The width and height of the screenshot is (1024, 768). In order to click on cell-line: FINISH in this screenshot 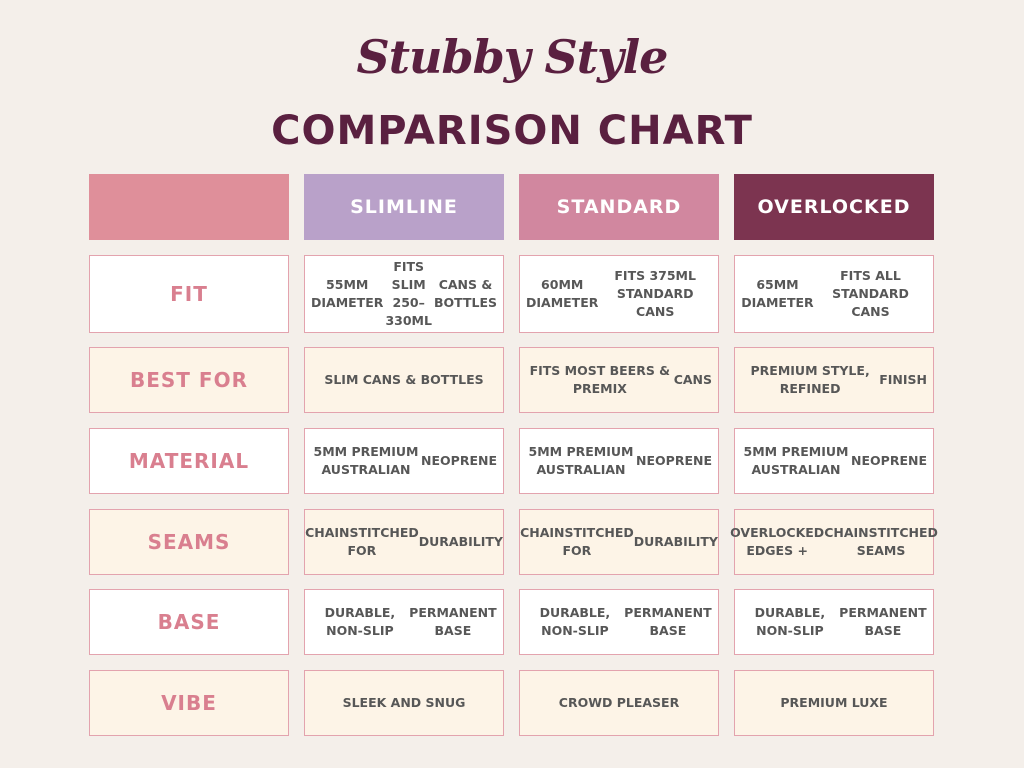, I will do `click(903, 379)`.